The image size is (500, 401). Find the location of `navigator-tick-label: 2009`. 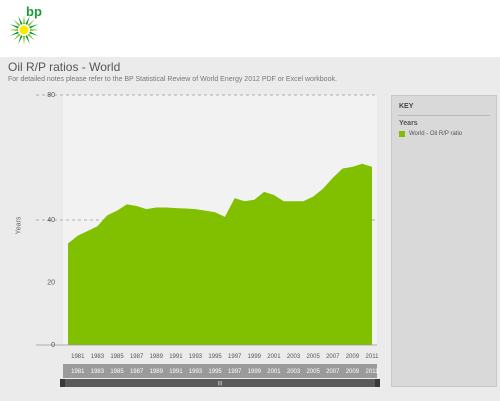

navigator-tick-label: 2009 is located at coordinates (353, 372).